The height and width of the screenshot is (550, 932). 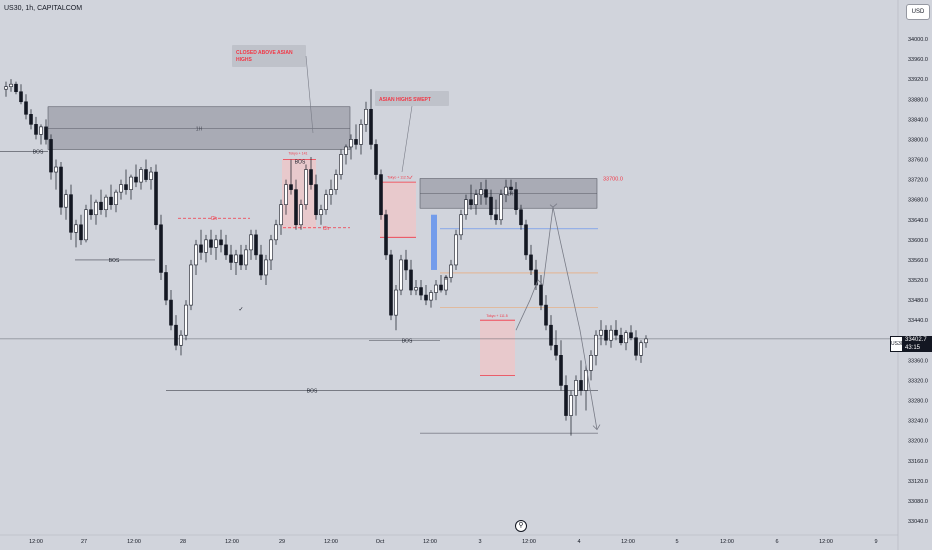 I want to click on y-tick-label: 33520.0, so click(x=918, y=281).